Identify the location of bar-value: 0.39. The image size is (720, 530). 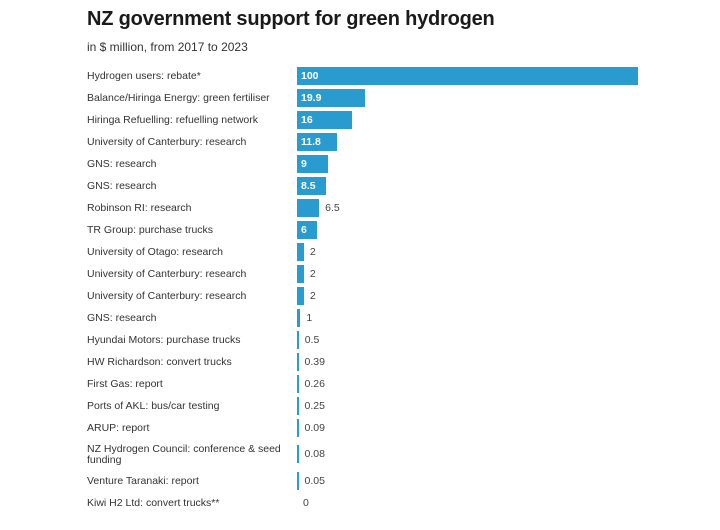
(314, 362).